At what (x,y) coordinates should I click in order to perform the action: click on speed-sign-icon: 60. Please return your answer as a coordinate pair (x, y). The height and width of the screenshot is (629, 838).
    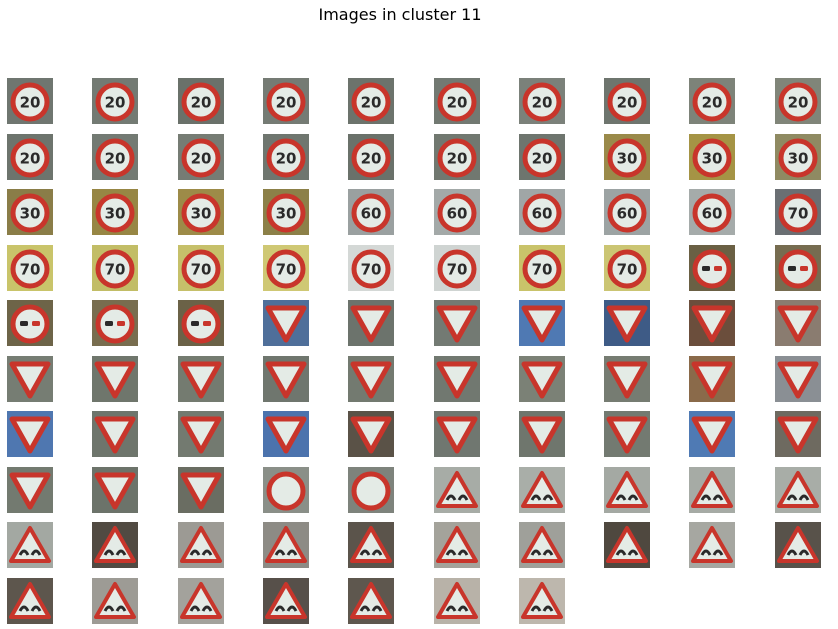
    Looking at the image, I should click on (712, 212).